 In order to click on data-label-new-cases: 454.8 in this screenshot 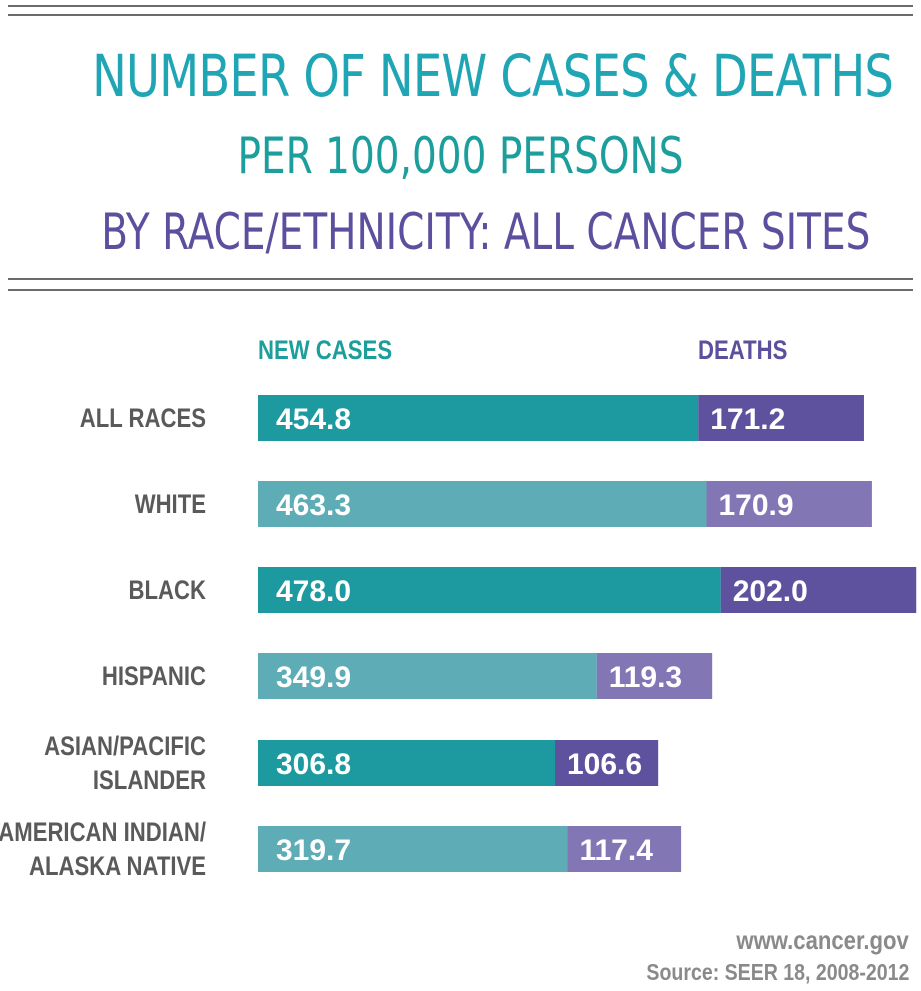, I will do `click(313, 419)`.